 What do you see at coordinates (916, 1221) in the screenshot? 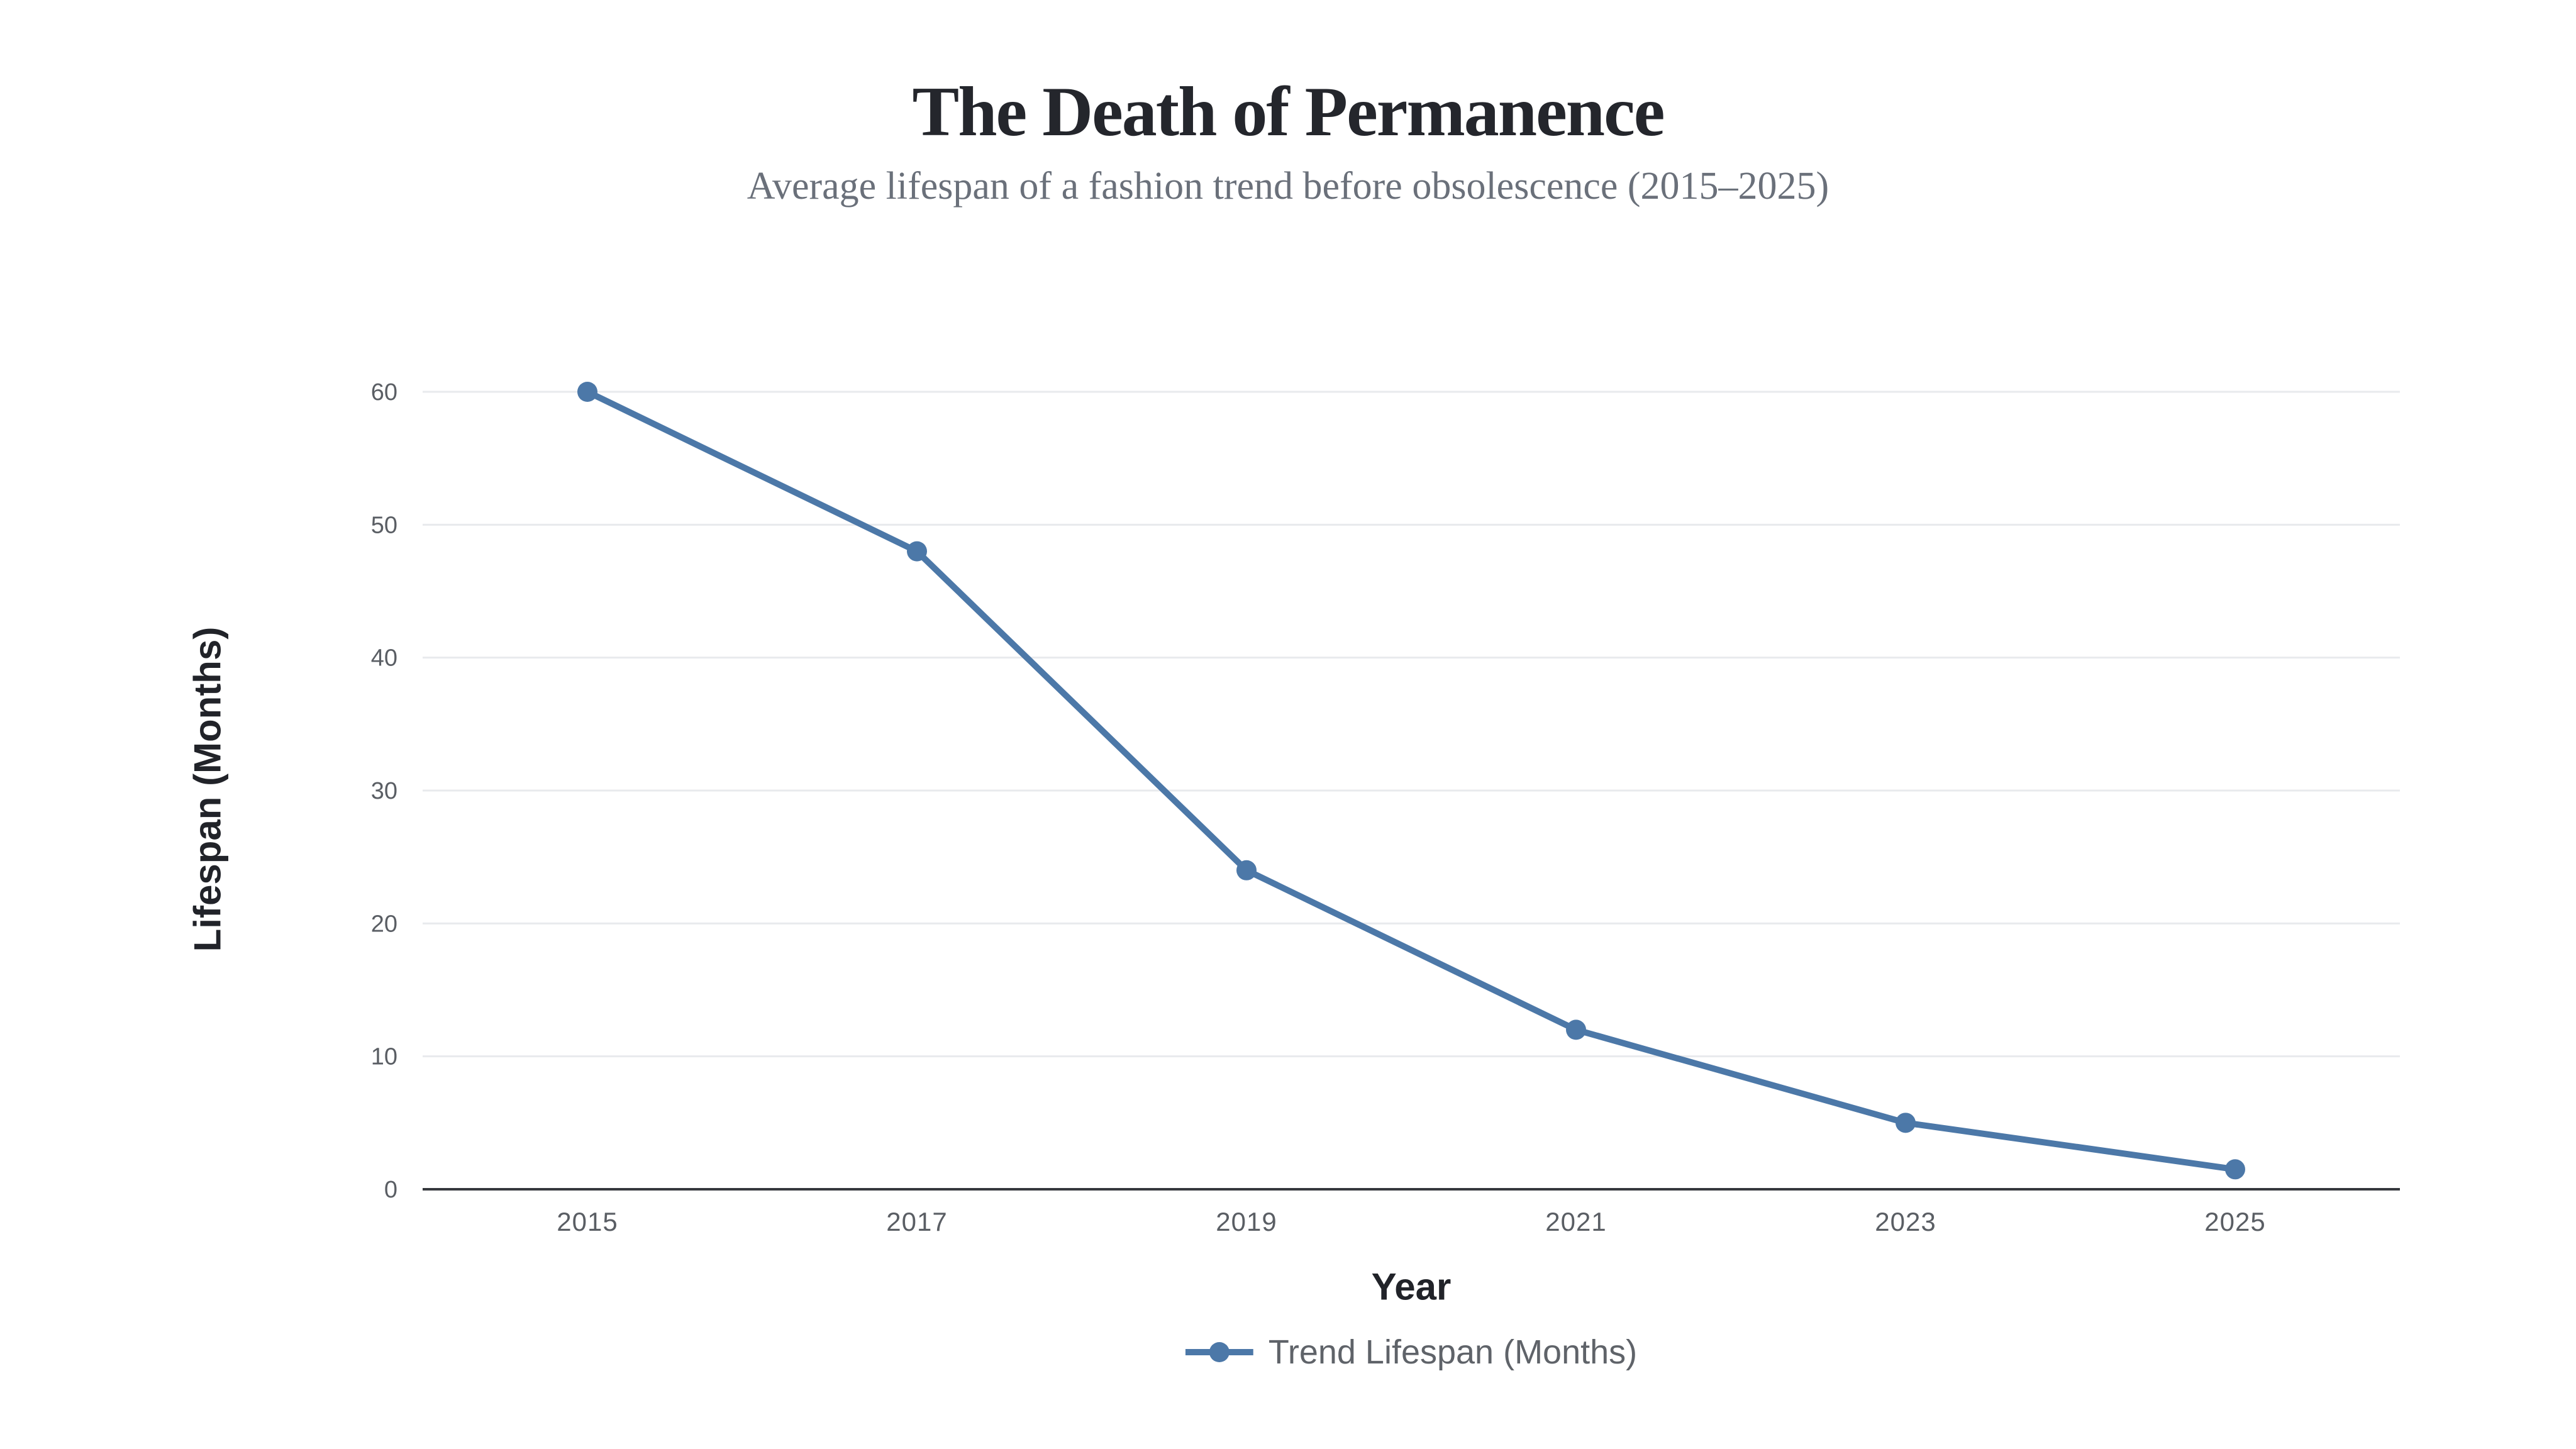
I see `x-tick-label: 2017` at bounding box center [916, 1221].